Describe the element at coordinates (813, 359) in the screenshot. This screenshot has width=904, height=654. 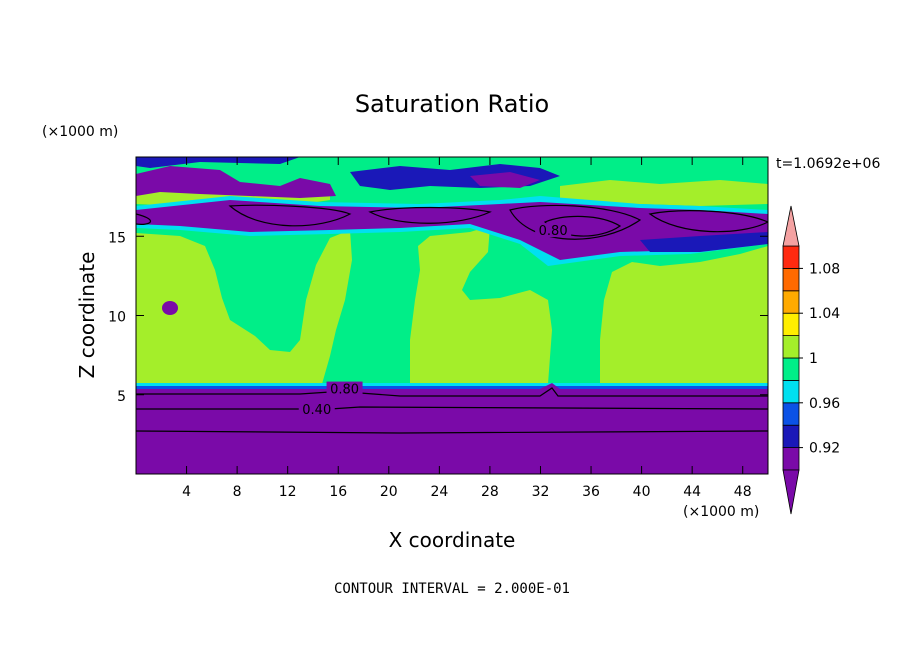
I see `colorbar-label: 1` at that location.